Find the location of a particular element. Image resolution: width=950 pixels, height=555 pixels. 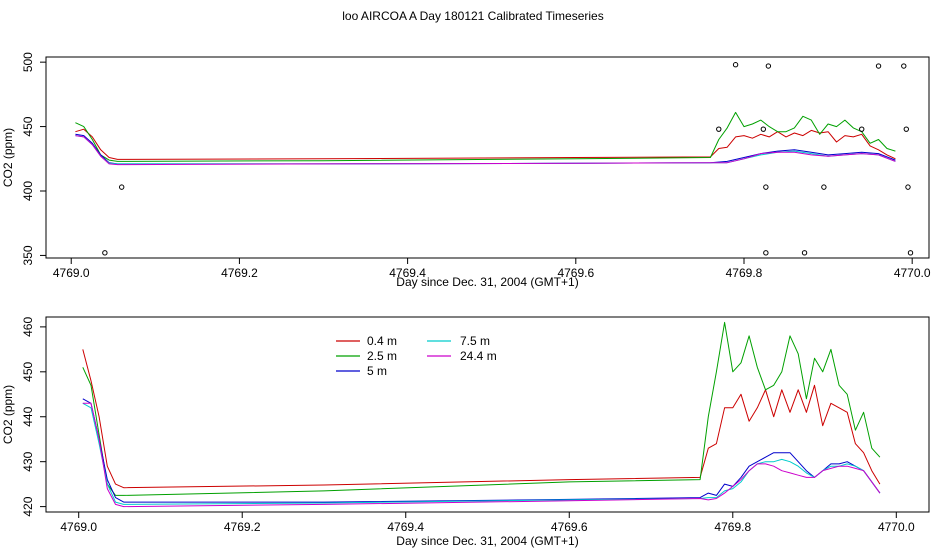

y-tick-label: 440 is located at coordinates (28, 416).